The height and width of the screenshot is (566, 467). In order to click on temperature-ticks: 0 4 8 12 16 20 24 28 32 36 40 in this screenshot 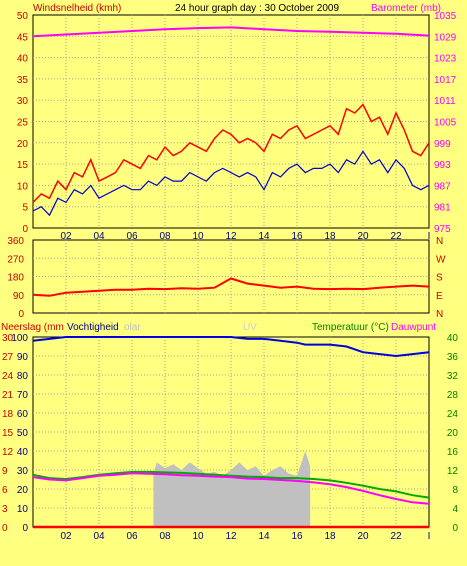, I will do `click(453, 433)`.